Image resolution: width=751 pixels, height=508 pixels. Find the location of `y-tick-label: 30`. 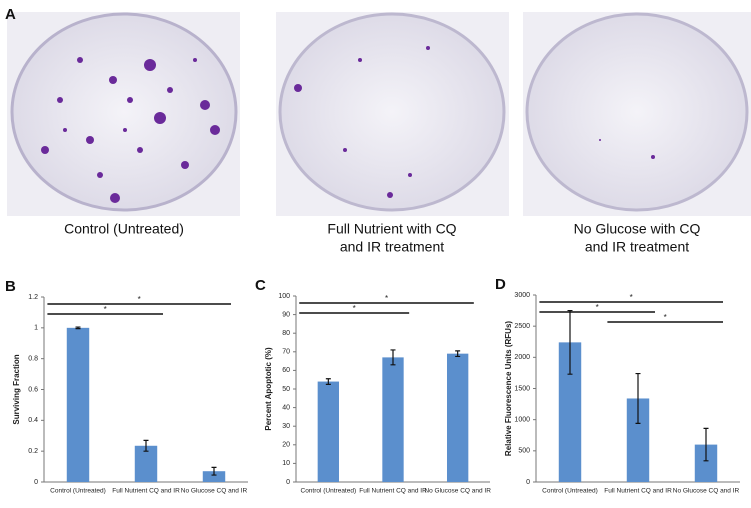

y-tick-label: 30 is located at coordinates (286, 426).